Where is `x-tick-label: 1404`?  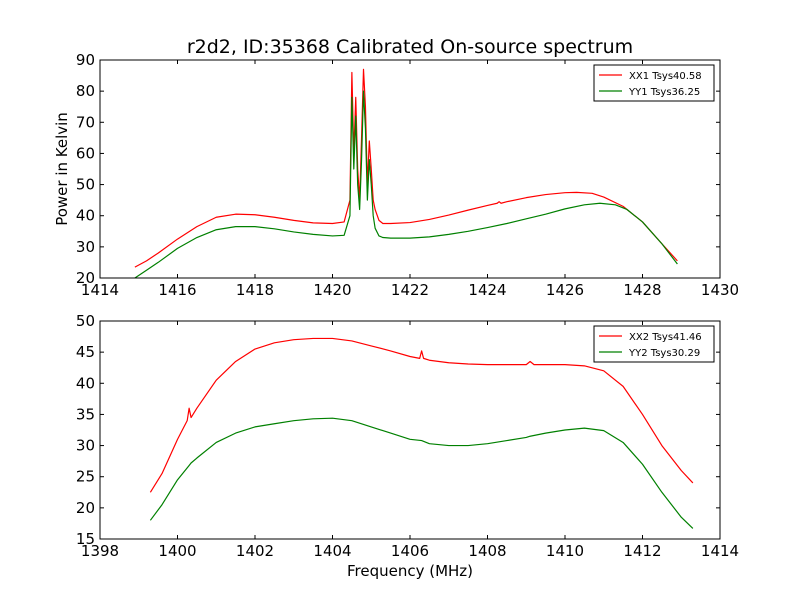 x-tick-label: 1404 is located at coordinates (332, 551).